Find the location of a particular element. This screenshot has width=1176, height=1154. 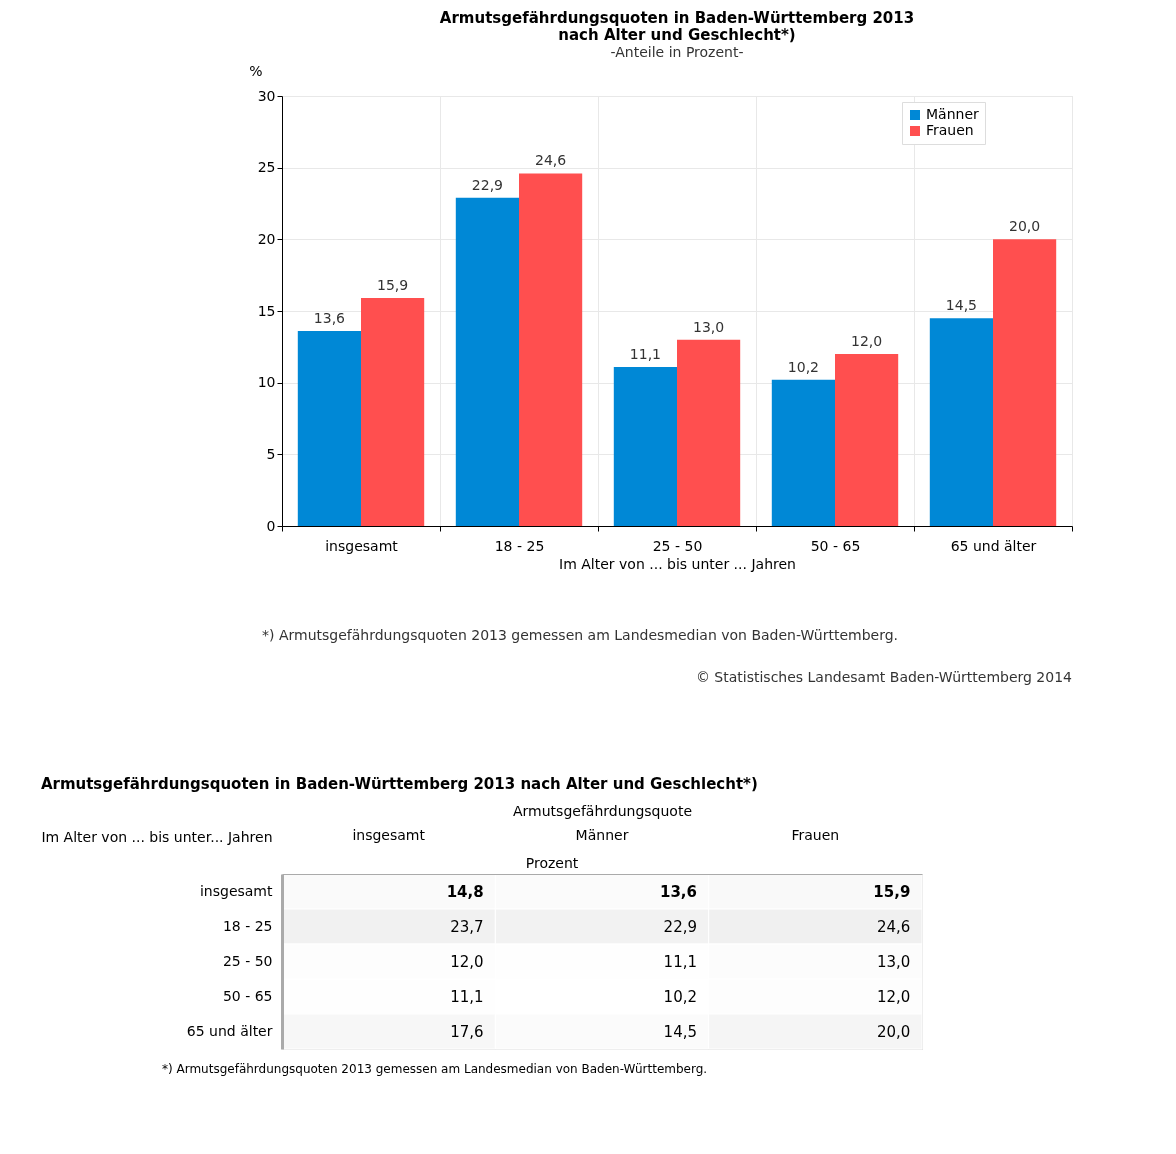

y-tick-label: 20 is located at coordinates (266, 238).